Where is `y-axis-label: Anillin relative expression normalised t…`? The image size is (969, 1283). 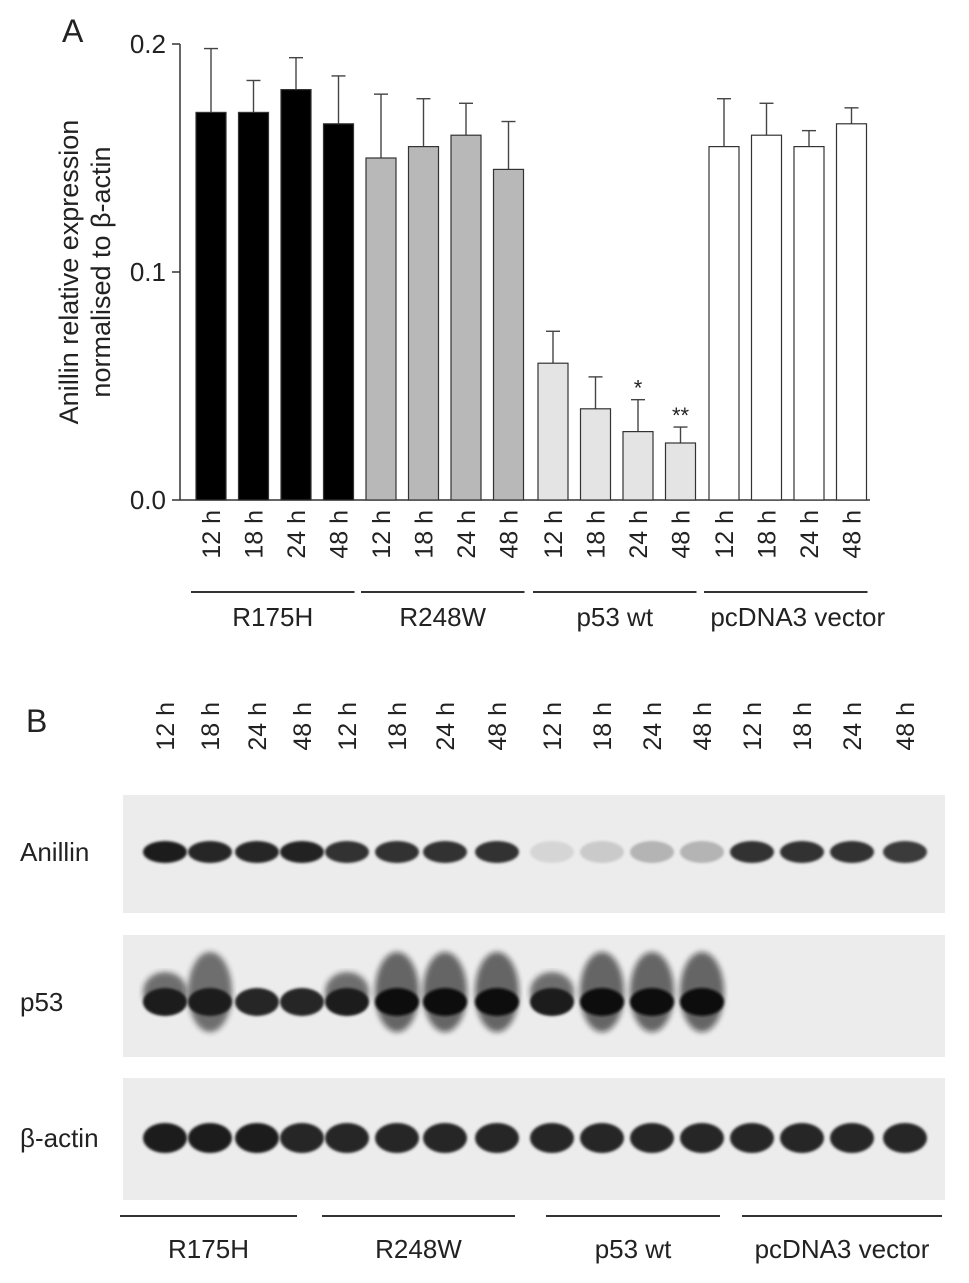
y-axis-label: Anillin relative expression normalised t… is located at coordinates (85, 272).